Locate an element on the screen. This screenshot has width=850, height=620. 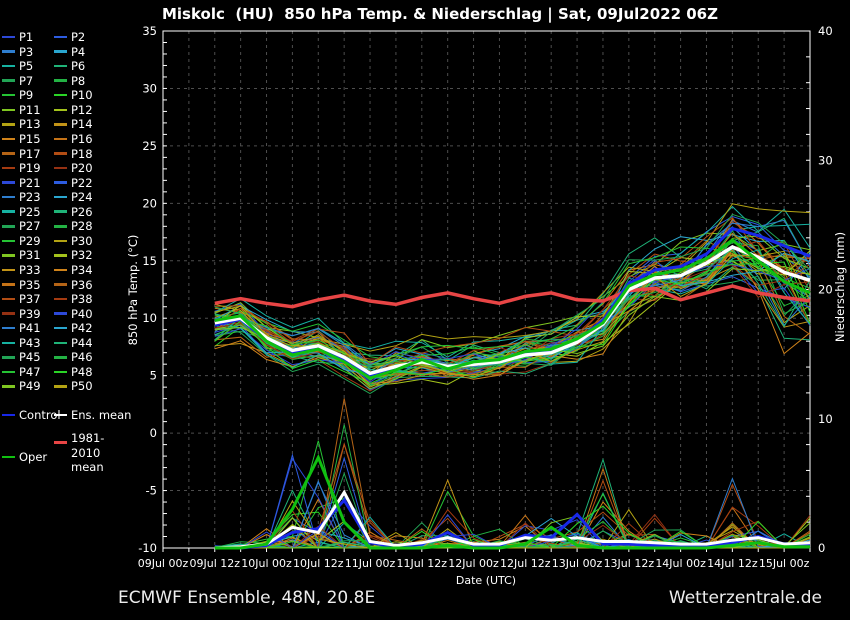
legend-item-P49: P49 is located at coordinates (21, 386).